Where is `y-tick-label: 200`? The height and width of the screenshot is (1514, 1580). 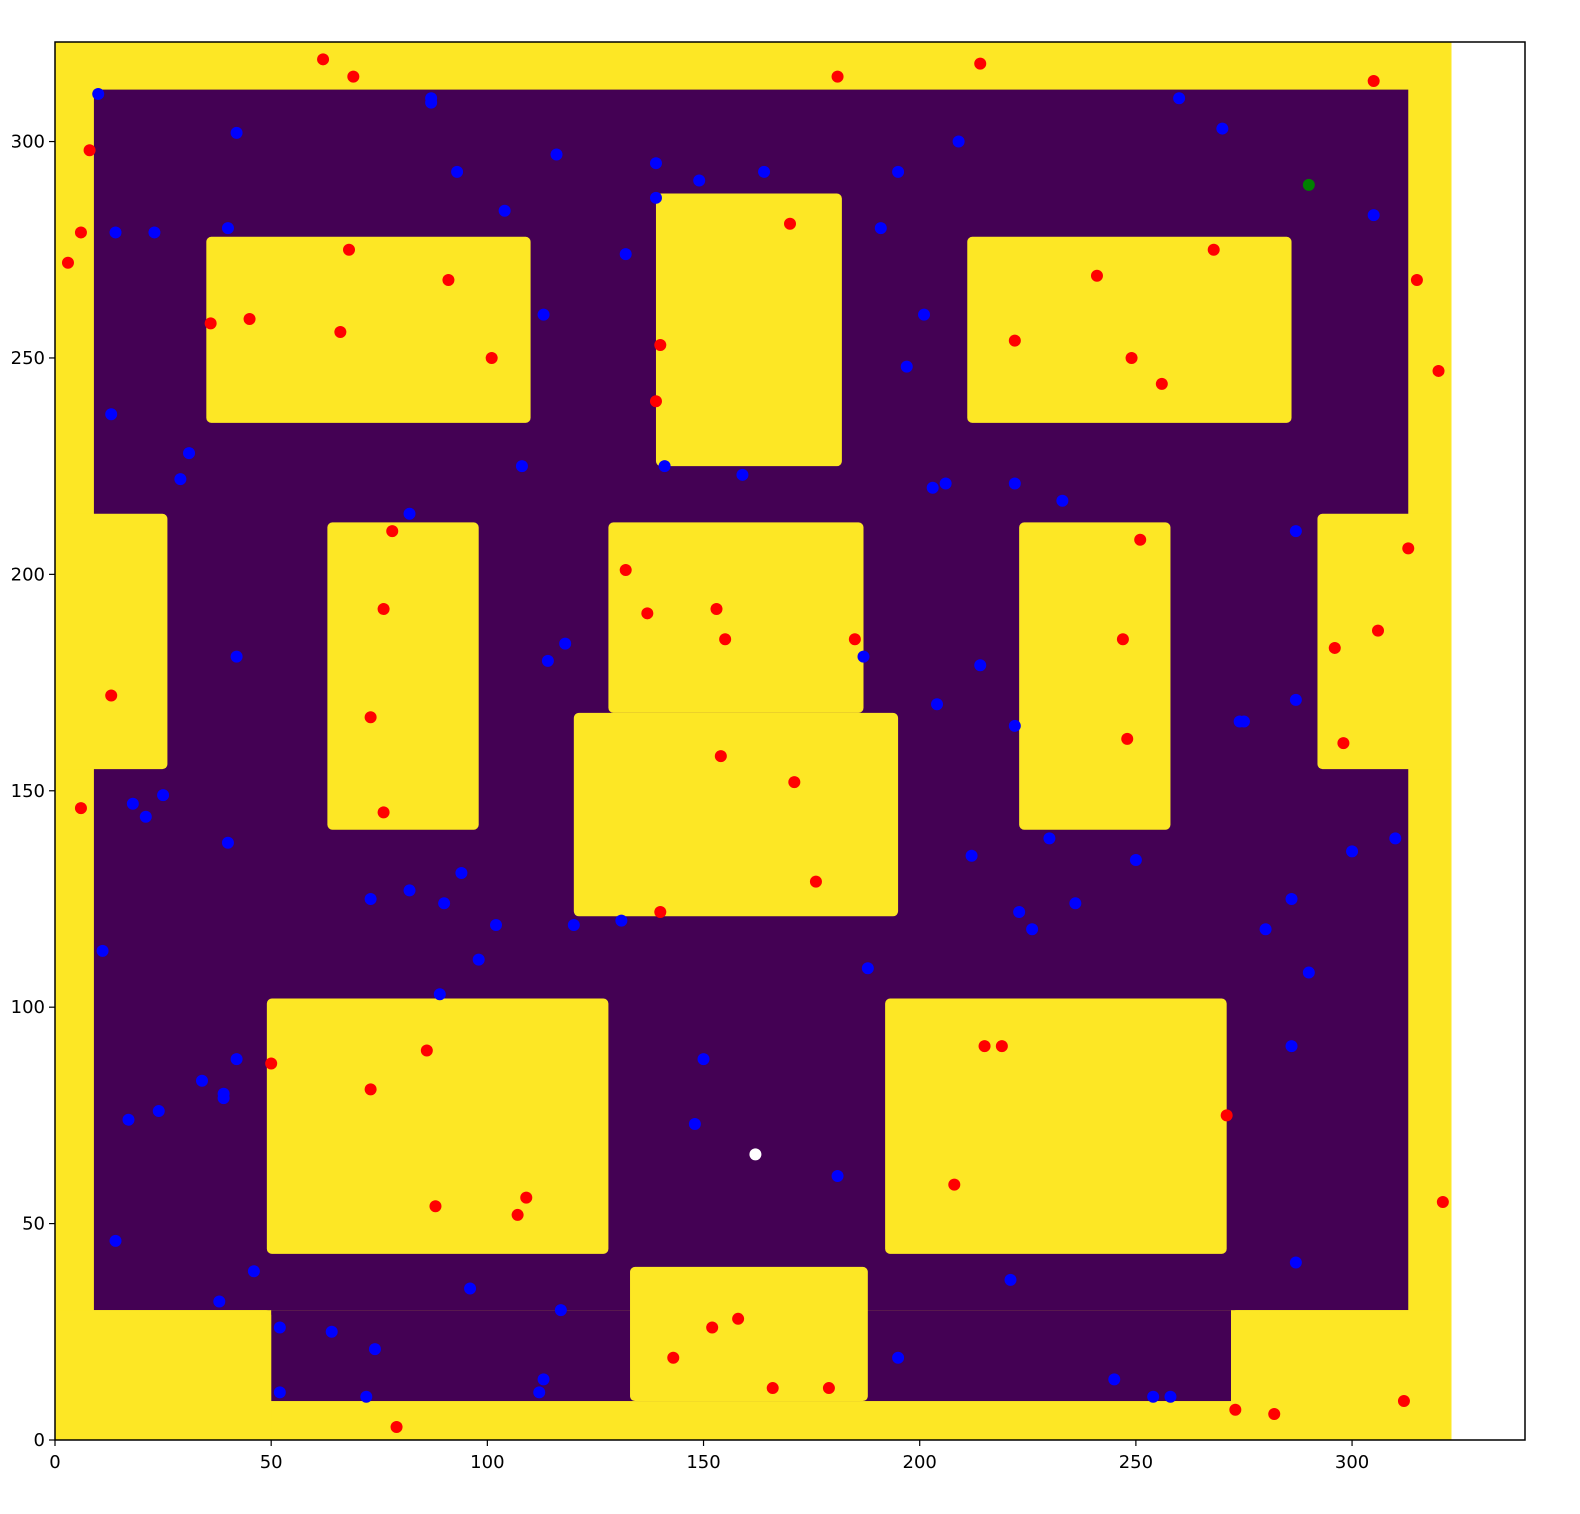
y-tick-label: 200 is located at coordinates (28, 574).